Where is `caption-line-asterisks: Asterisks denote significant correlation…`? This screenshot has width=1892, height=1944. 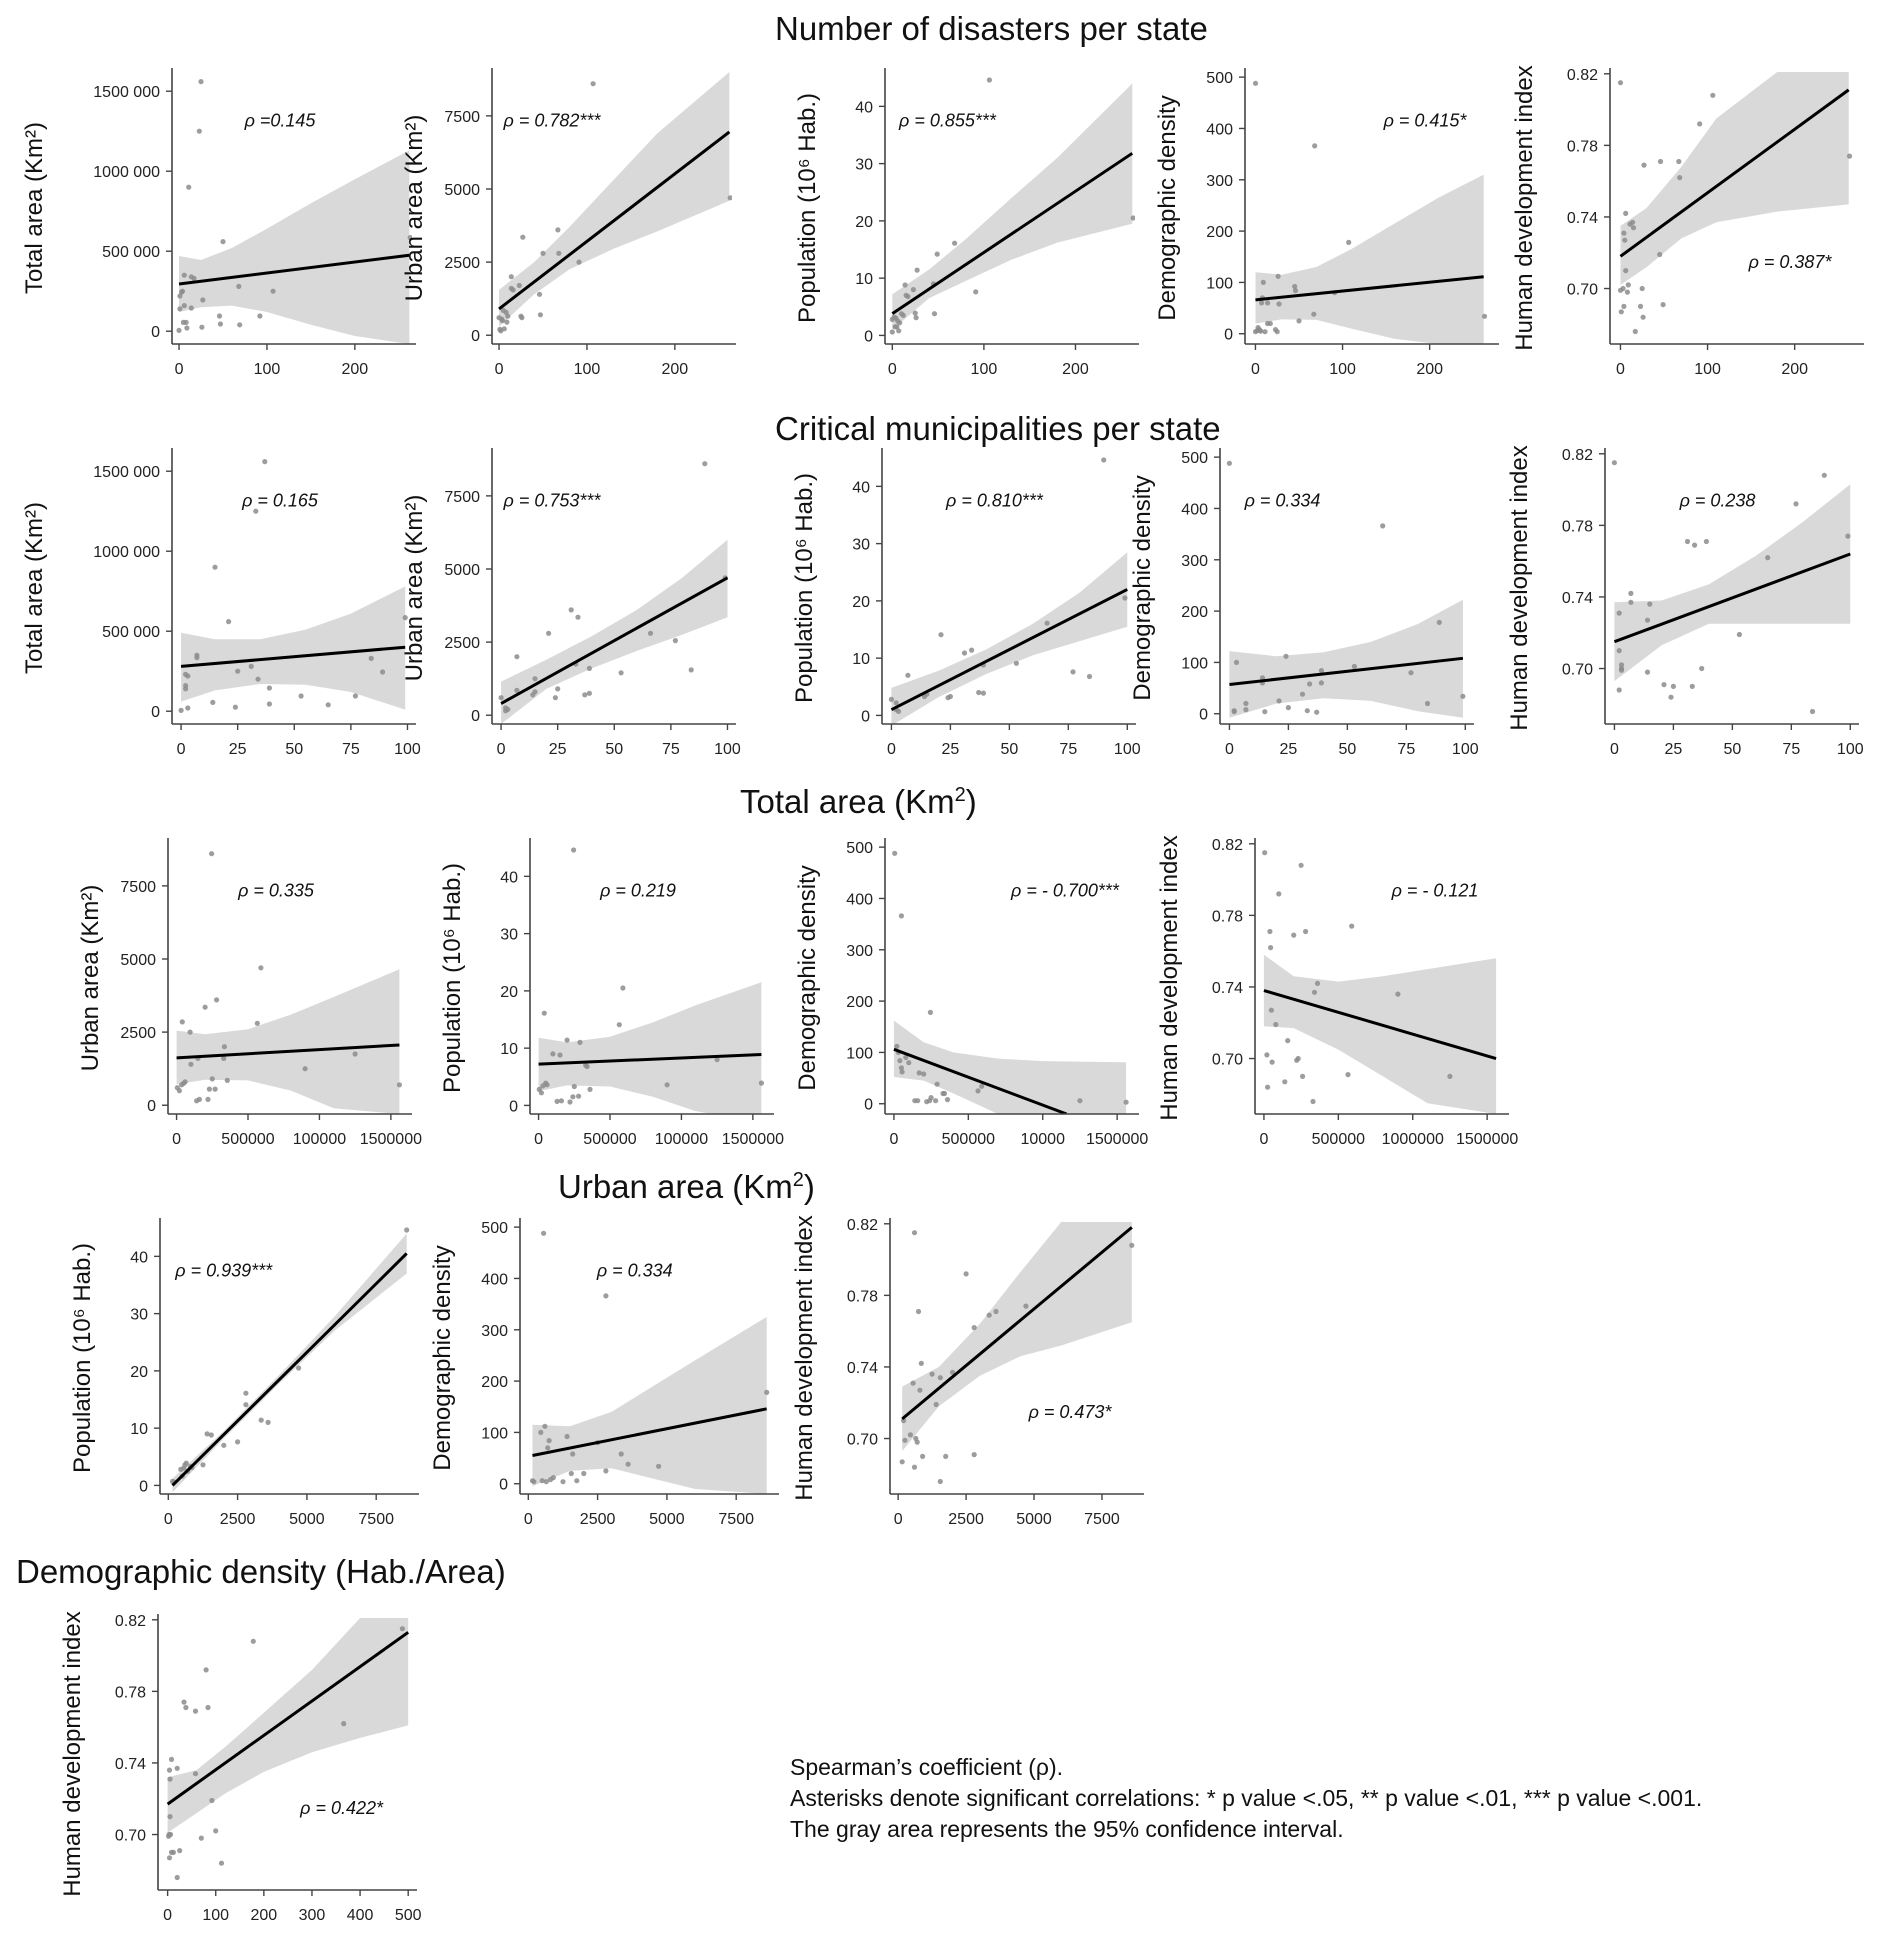
caption-line-asterisks: Asterisks denote significant correlation… is located at coordinates (1246, 1798).